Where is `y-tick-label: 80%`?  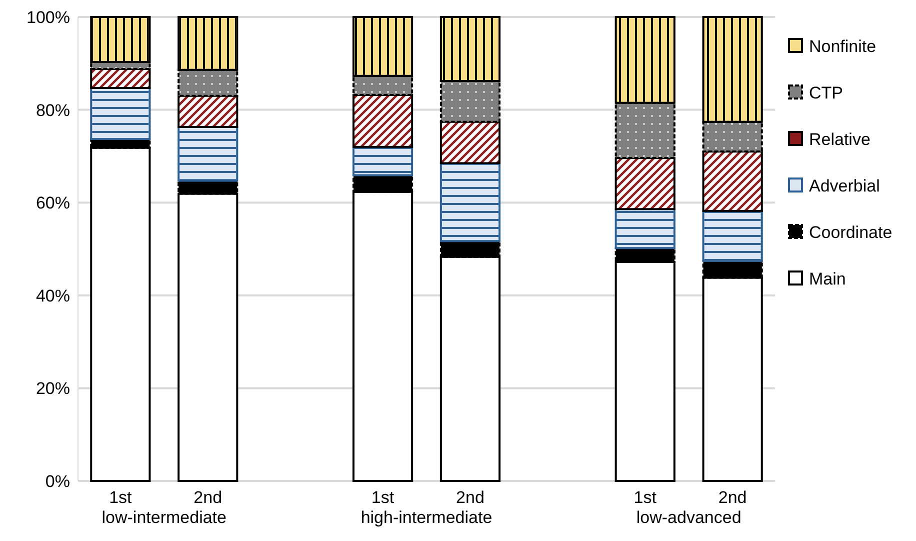
y-tick-label: 80% is located at coordinates (53, 110).